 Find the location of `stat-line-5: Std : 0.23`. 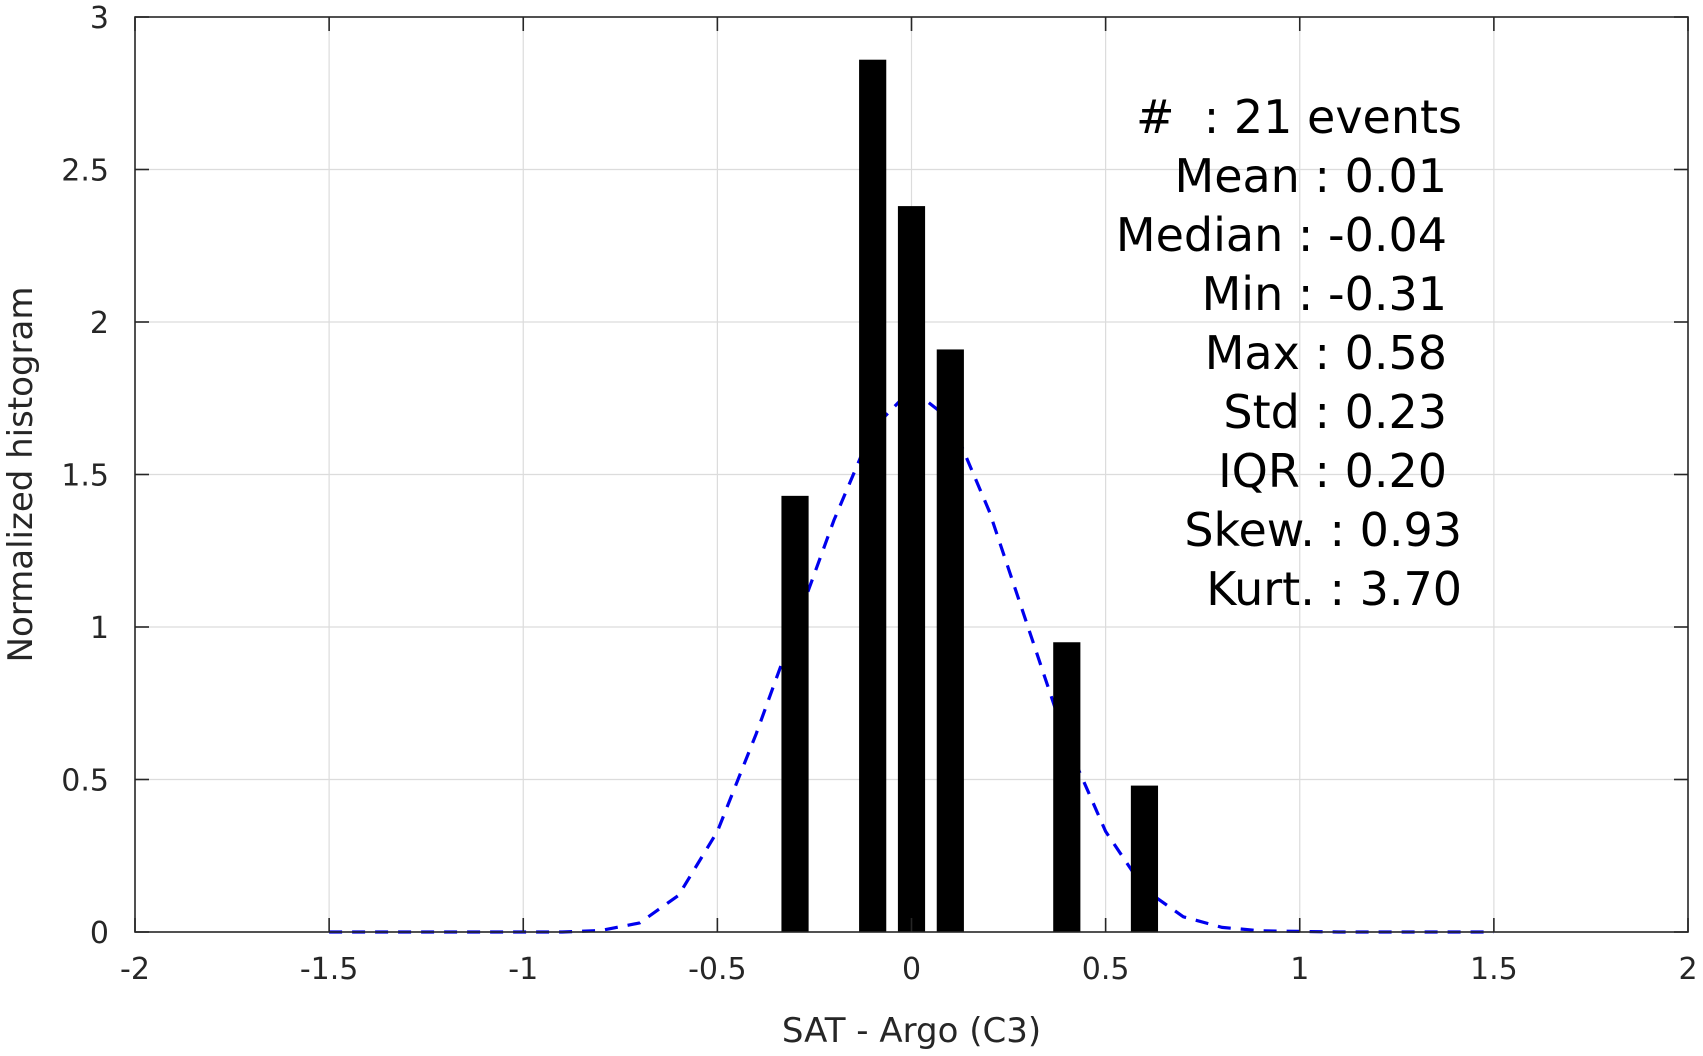

stat-line-5: Std : 0.23 is located at coordinates (1335, 412).